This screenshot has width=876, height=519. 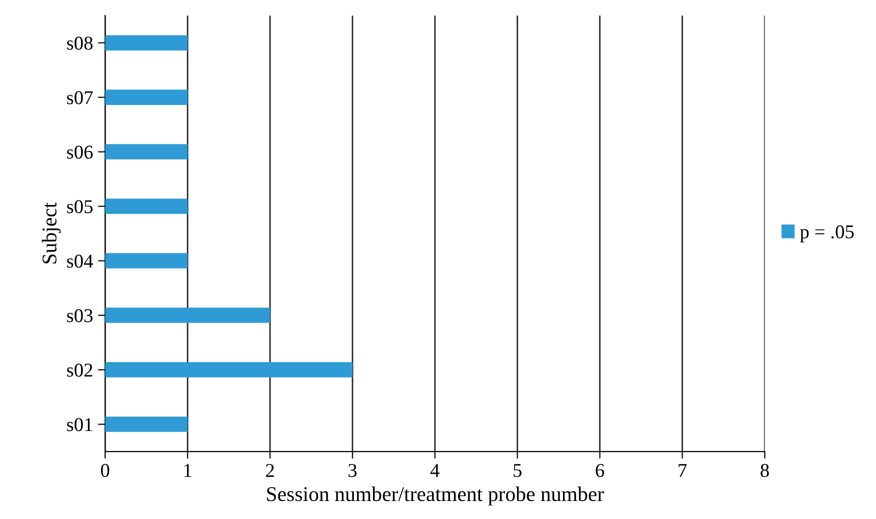 What do you see at coordinates (80, 315) in the screenshot?
I see `y-tick-label: s03` at bounding box center [80, 315].